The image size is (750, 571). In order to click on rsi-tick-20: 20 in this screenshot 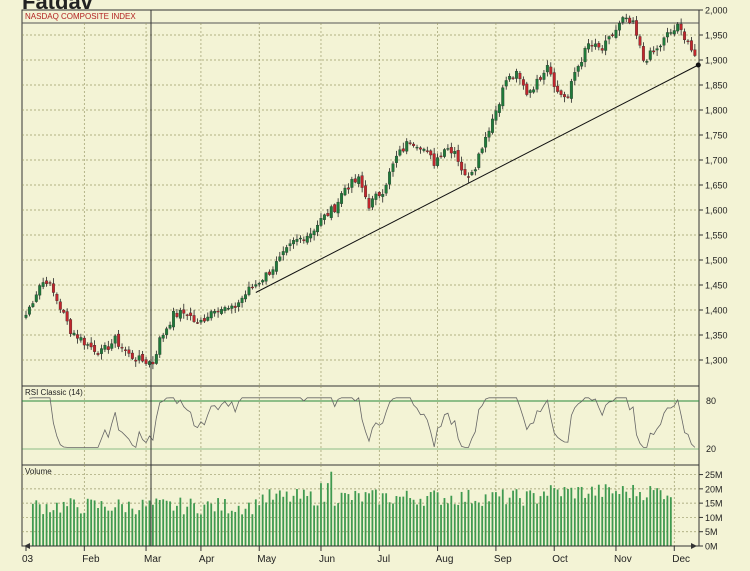, I will do `click(711, 449)`.